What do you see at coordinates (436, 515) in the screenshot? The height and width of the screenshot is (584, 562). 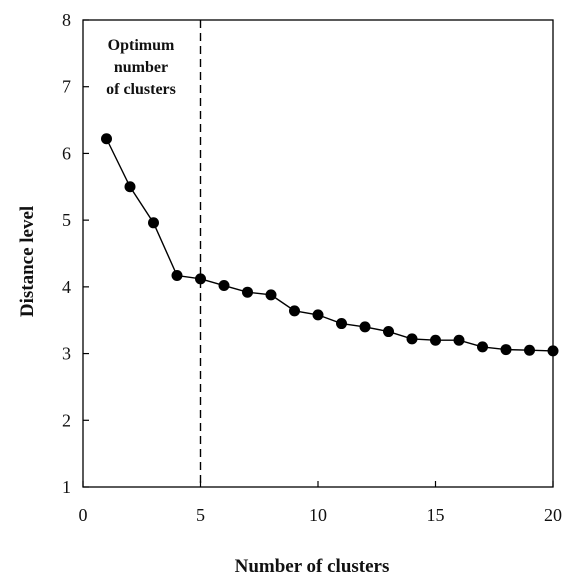 I see `x-tick-label: 15` at bounding box center [436, 515].